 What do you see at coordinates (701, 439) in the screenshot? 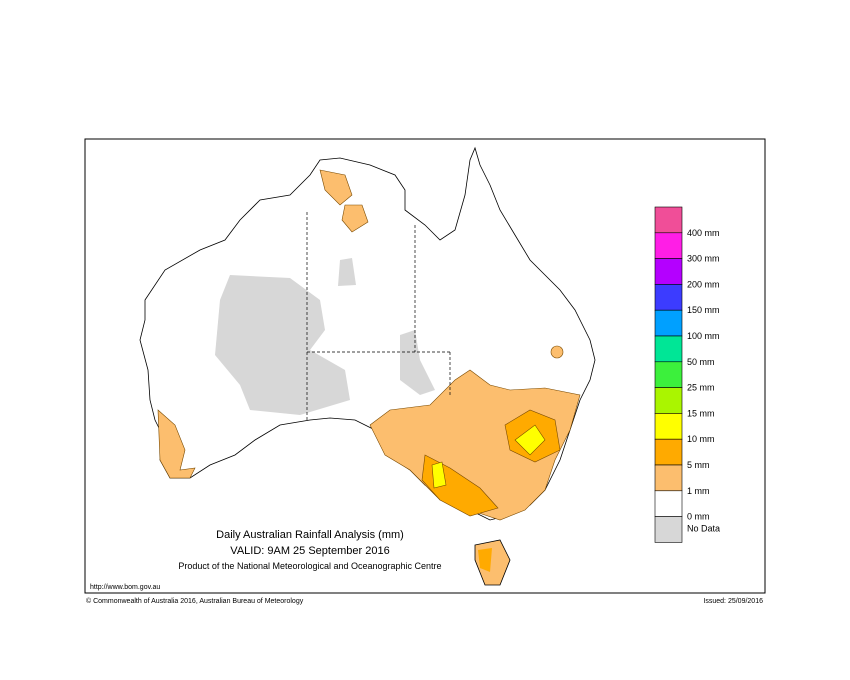
I see `legend-label: 10 mm` at bounding box center [701, 439].